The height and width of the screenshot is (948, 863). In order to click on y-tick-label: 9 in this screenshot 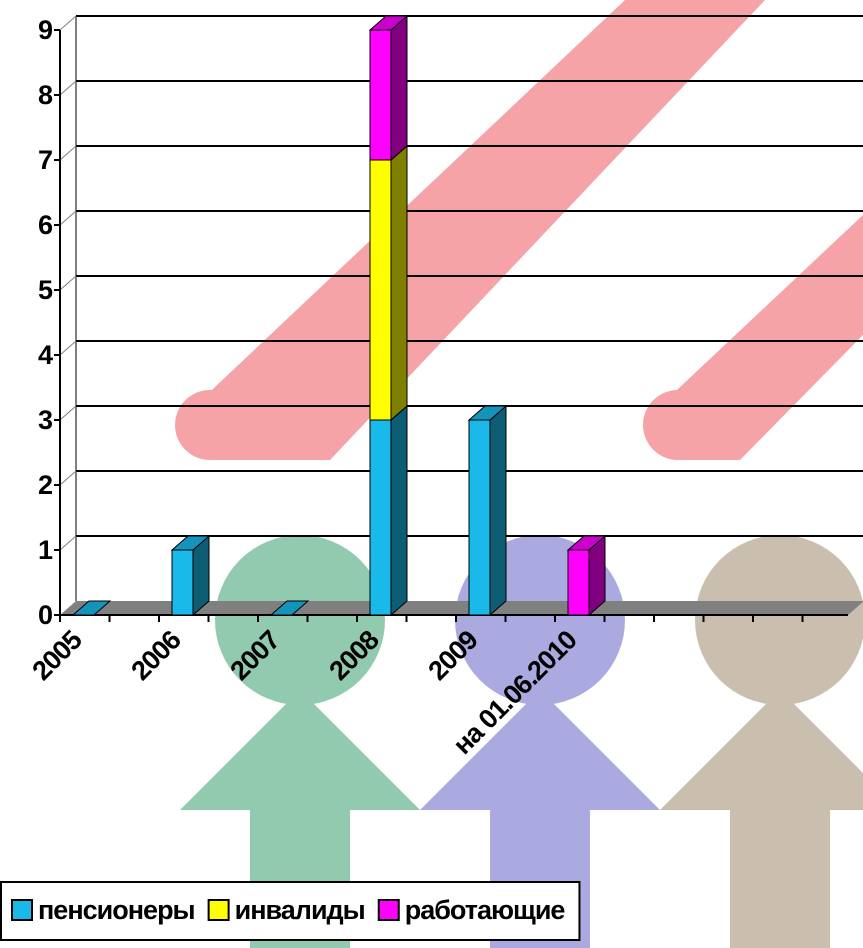, I will do `click(45, 30)`.